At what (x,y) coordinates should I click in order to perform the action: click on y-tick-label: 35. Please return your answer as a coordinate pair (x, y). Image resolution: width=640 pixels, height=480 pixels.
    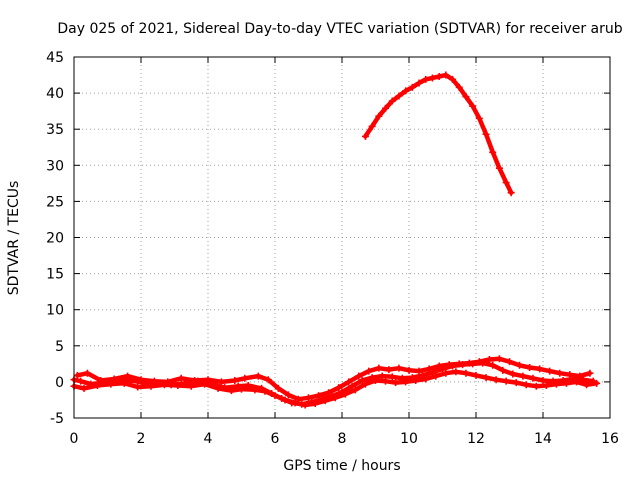
    Looking at the image, I should click on (55, 130).